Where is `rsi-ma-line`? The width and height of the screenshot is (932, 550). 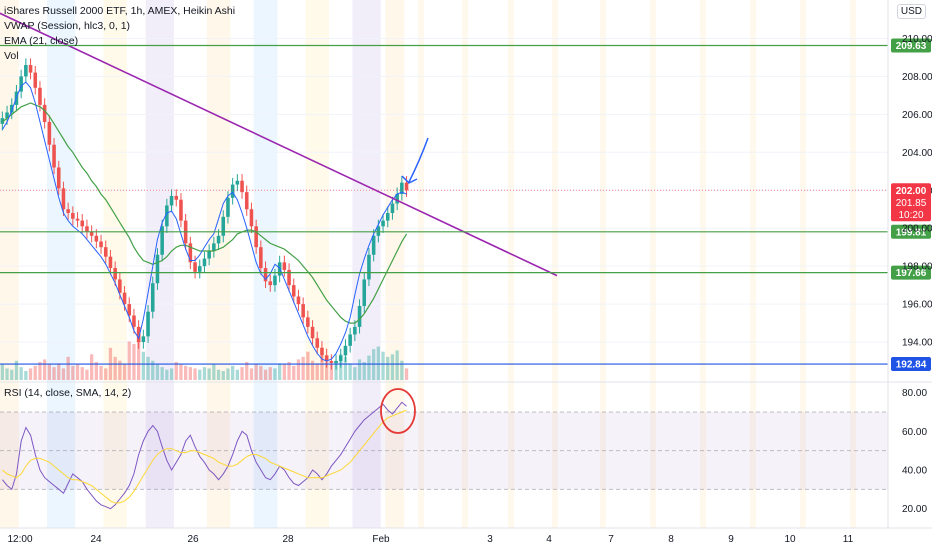 rsi-ma-line is located at coordinates (204, 456).